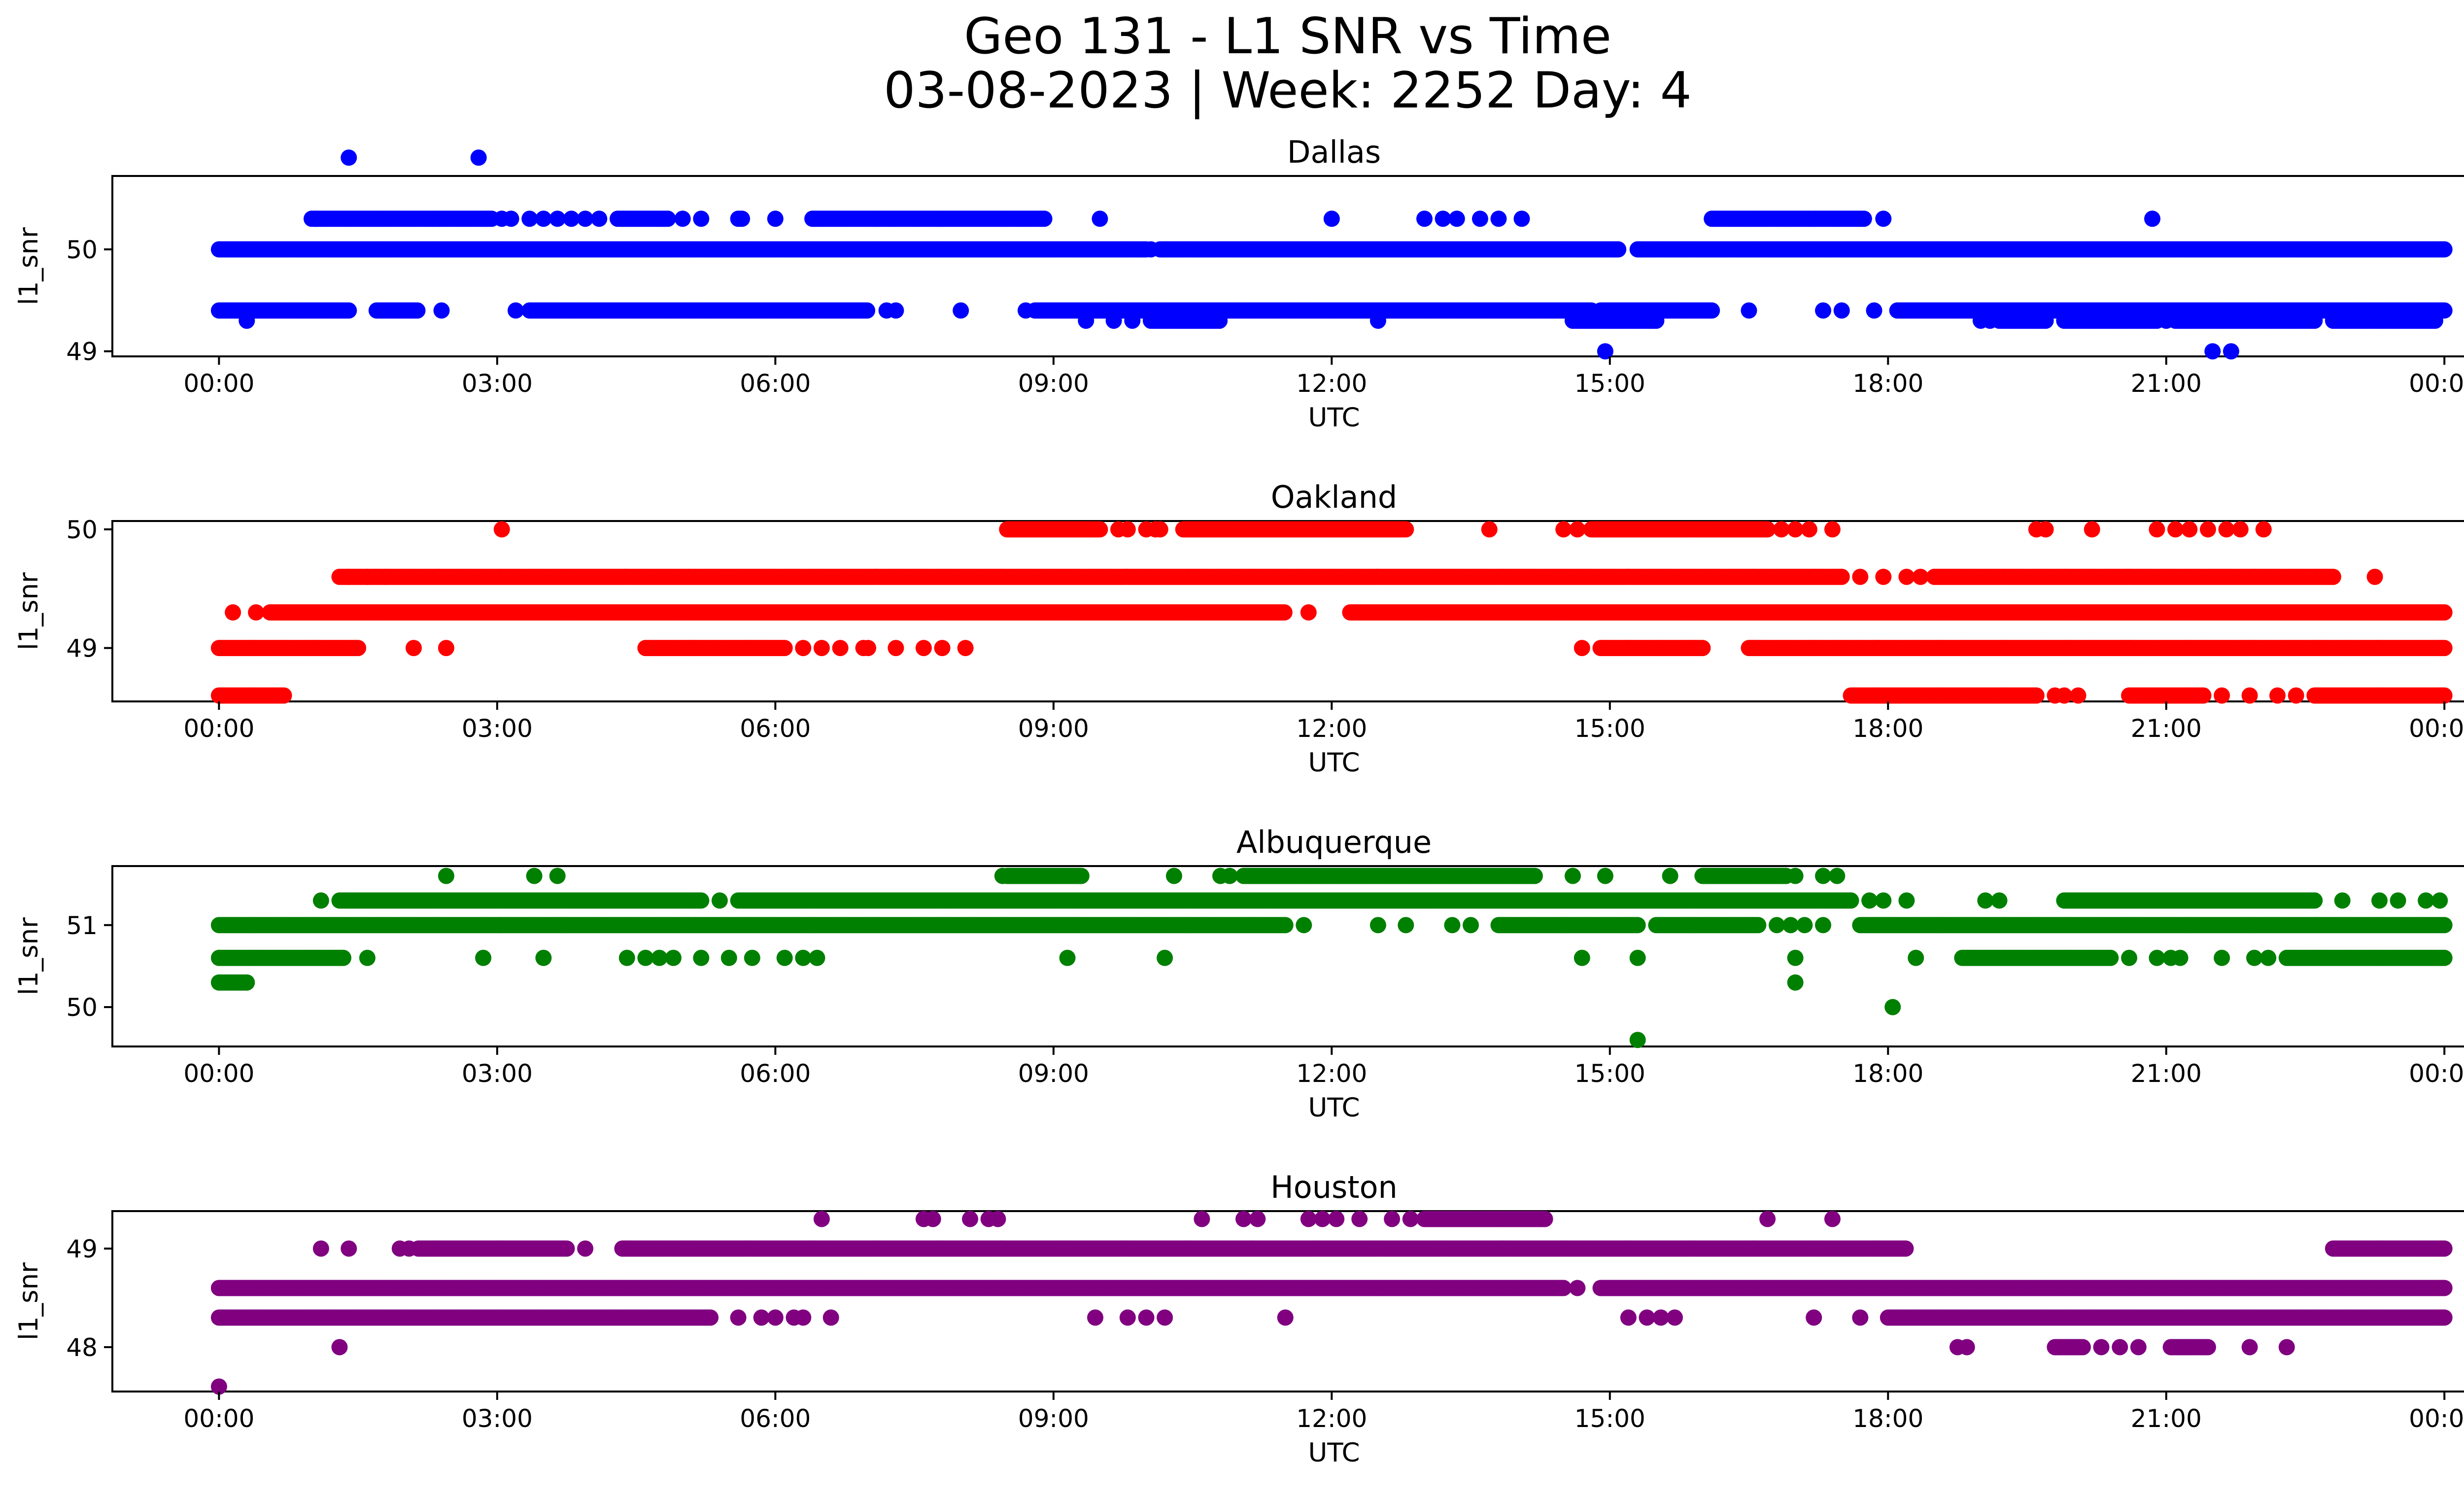  What do you see at coordinates (2436, 383) in the screenshot?
I see `x-tick-label-dallas-8: 00:00` at bounding box center [2436, 383].